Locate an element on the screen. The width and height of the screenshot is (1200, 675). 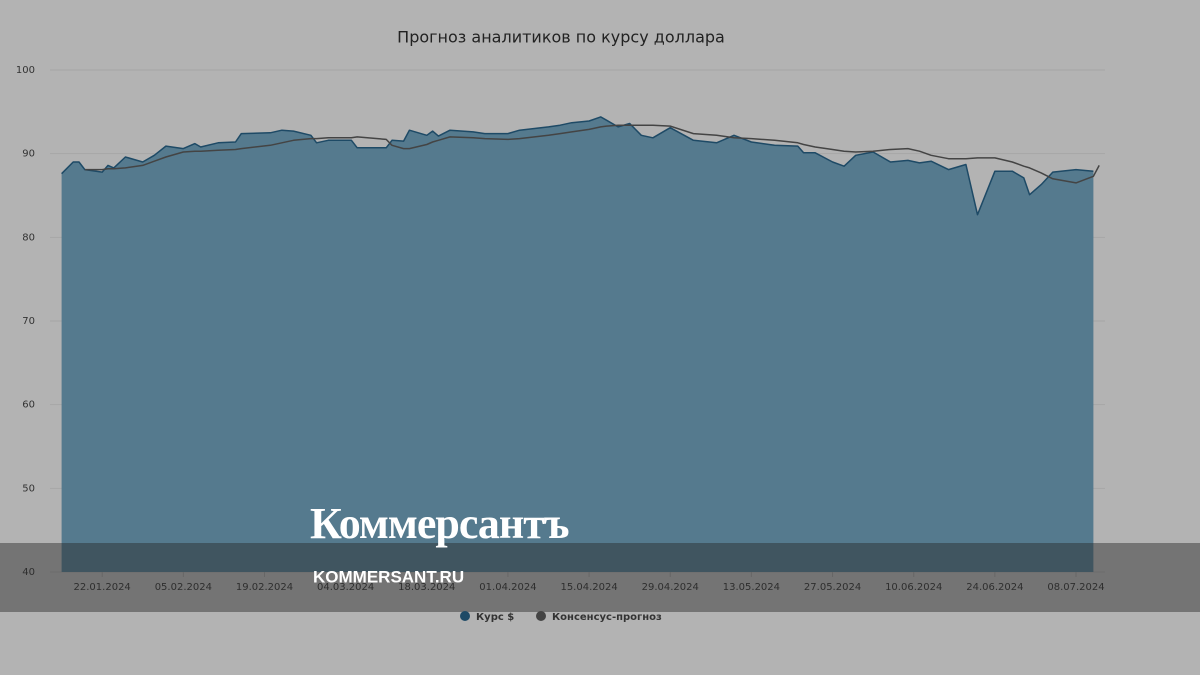
y-tick-label: 40 is located at coordinates (28, 572).